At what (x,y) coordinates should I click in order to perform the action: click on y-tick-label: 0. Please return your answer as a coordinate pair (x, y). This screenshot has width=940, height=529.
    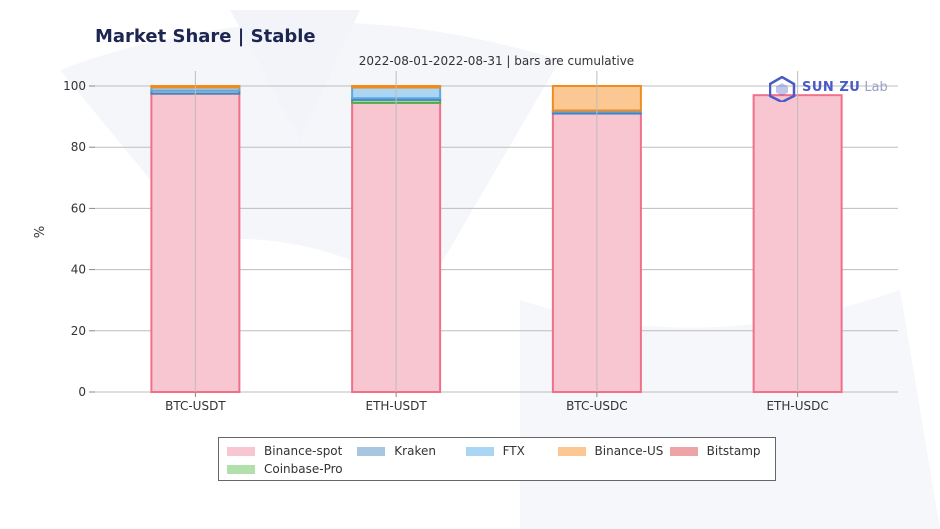
    Looking at the image, I should click on (82, 392).